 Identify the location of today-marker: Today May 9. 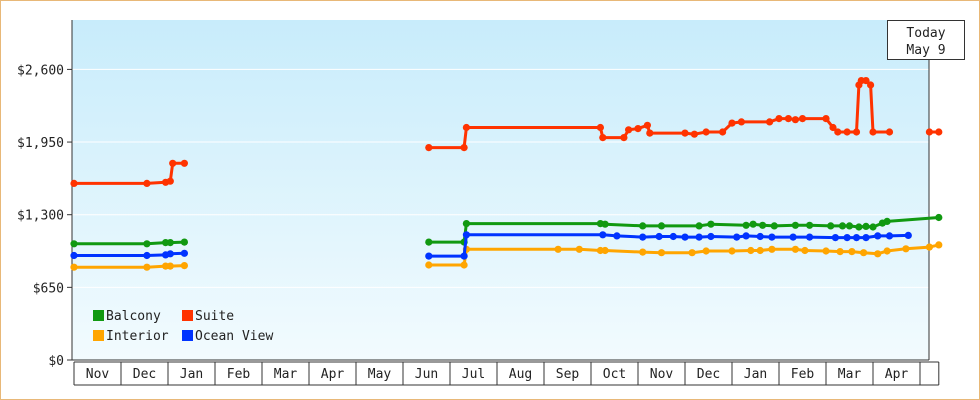
(926, 40).